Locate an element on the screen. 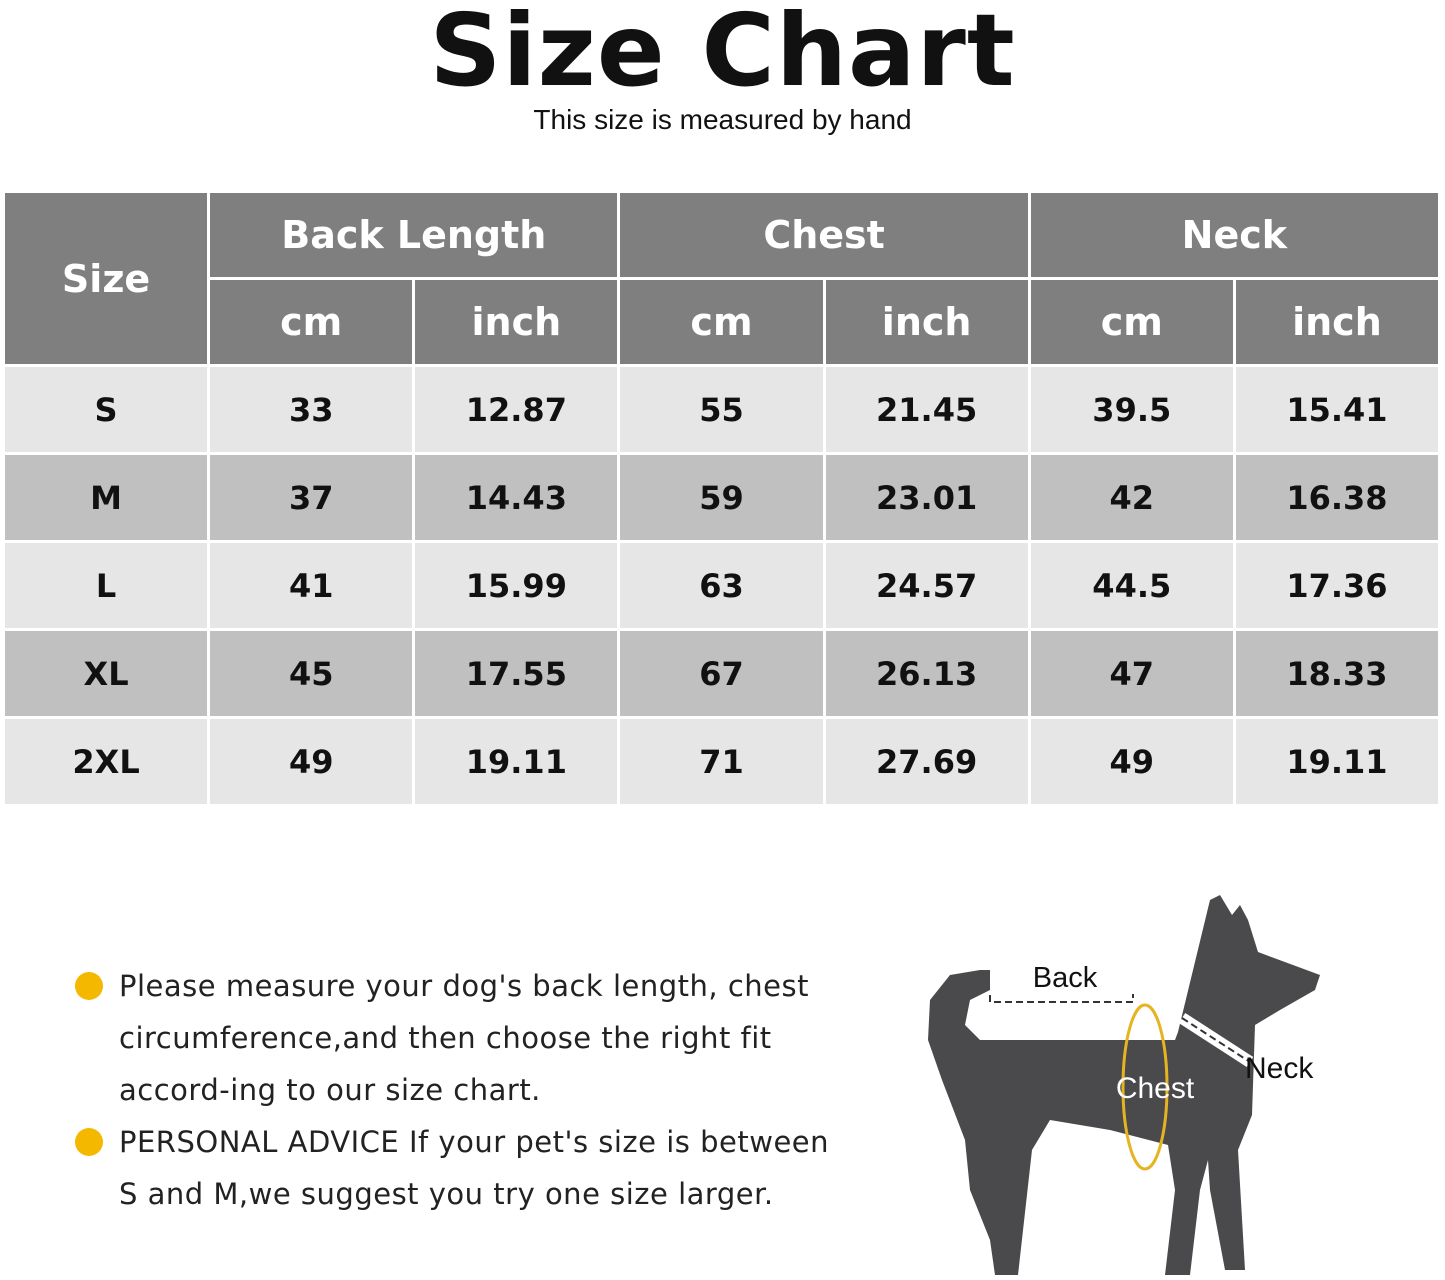 The height and width of the screenshot is (1280, 1445). measurement-cell: 42 is located at coordinates (1131, 497).